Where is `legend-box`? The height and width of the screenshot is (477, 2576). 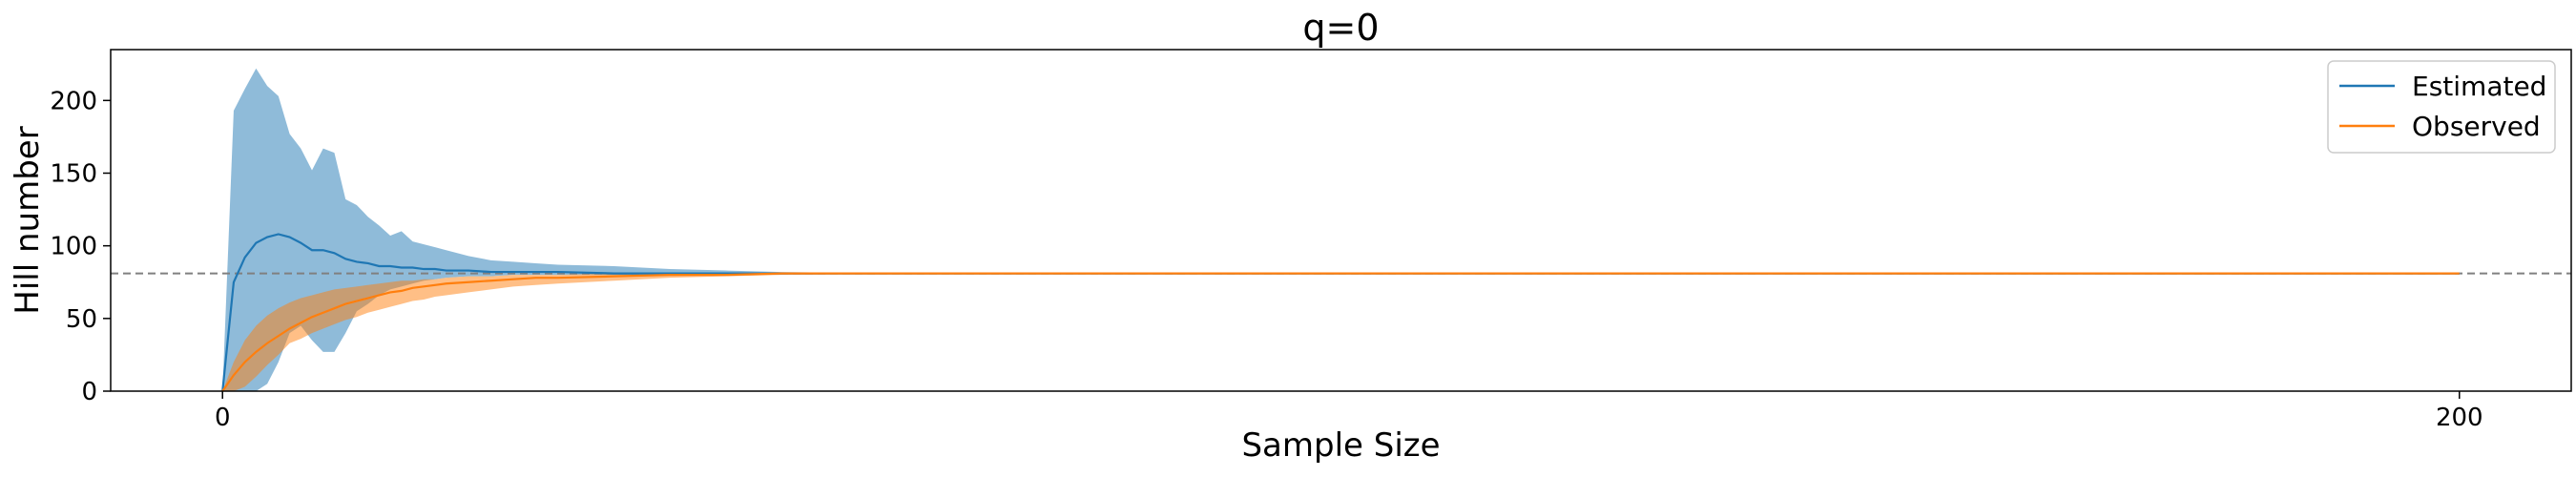
legend-box is located at coordinates (2441, 107).